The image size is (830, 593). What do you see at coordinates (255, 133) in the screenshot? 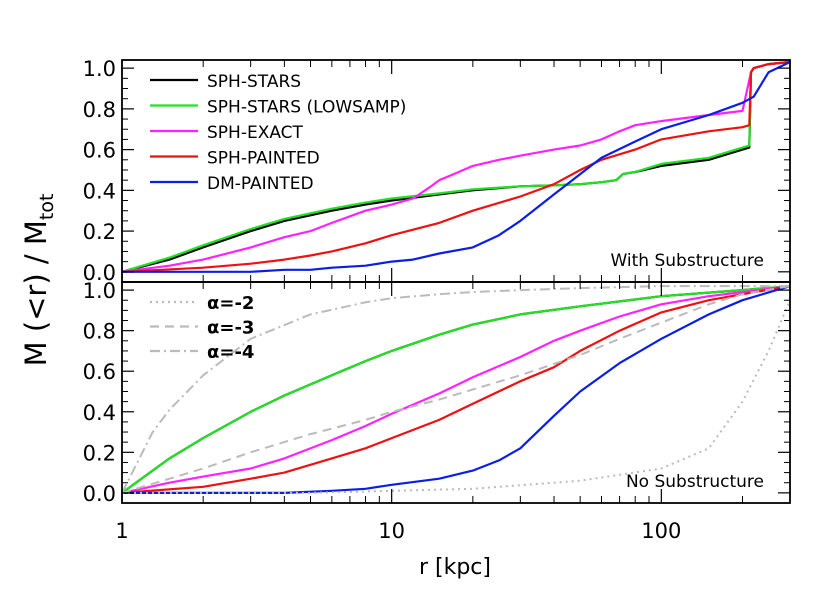
I see `legend-label-top-2: SPH-EXACT` at bounding box center [255, 133].